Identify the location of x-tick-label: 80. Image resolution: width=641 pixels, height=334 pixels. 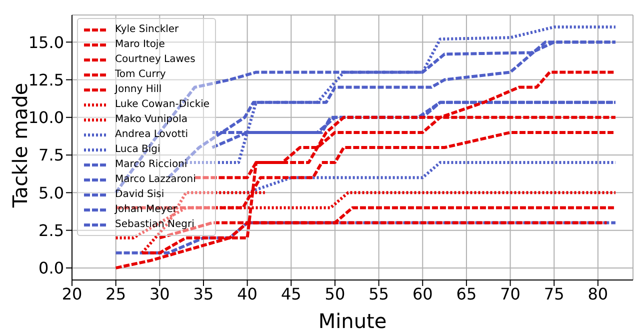
(598, 294).